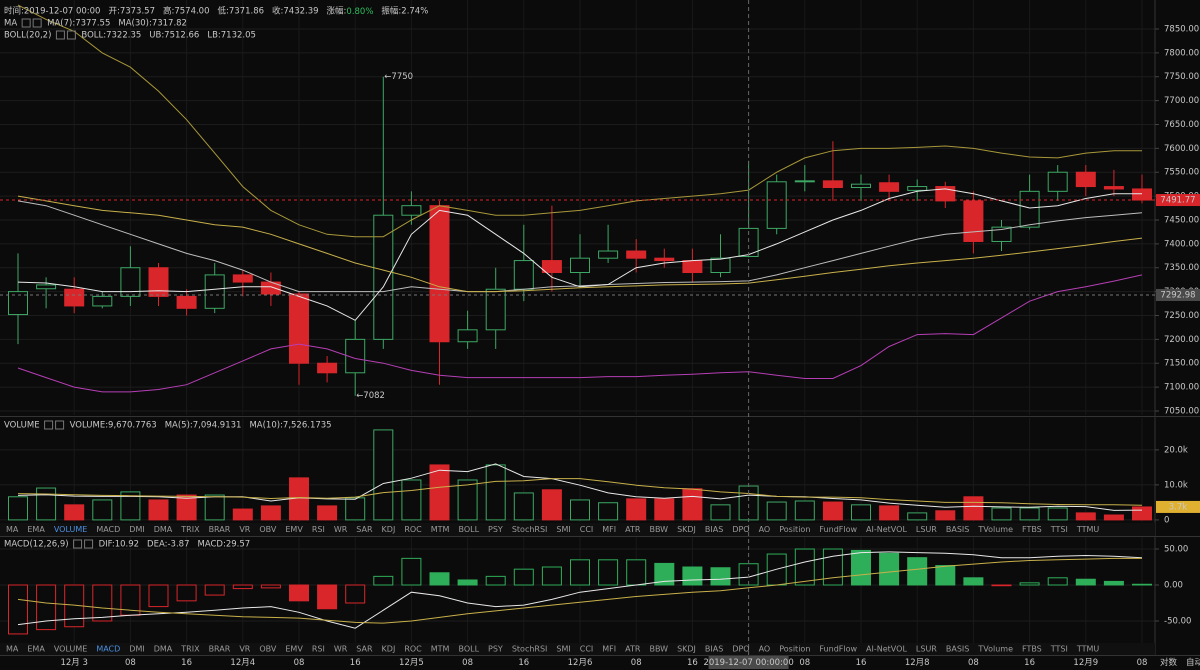 This screenshot has height=670, width=1200. I want to click on x-tick-label: 08, so click(130, 663).